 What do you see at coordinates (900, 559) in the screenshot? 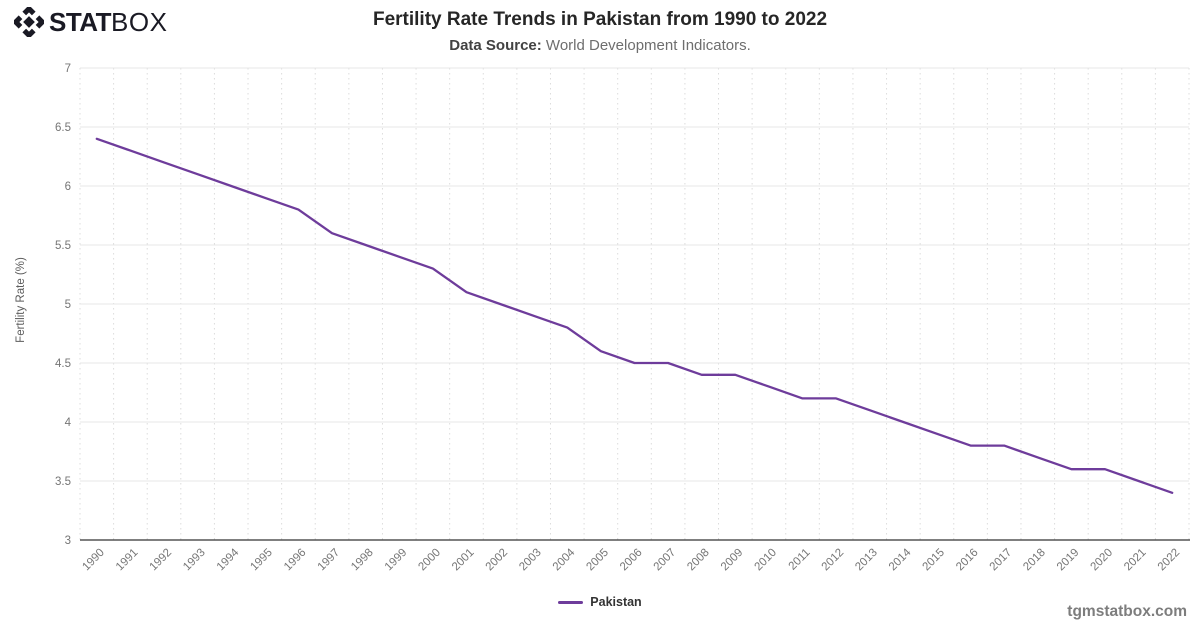
I see `svg-text: 2014` at bounding box center [900, 559].